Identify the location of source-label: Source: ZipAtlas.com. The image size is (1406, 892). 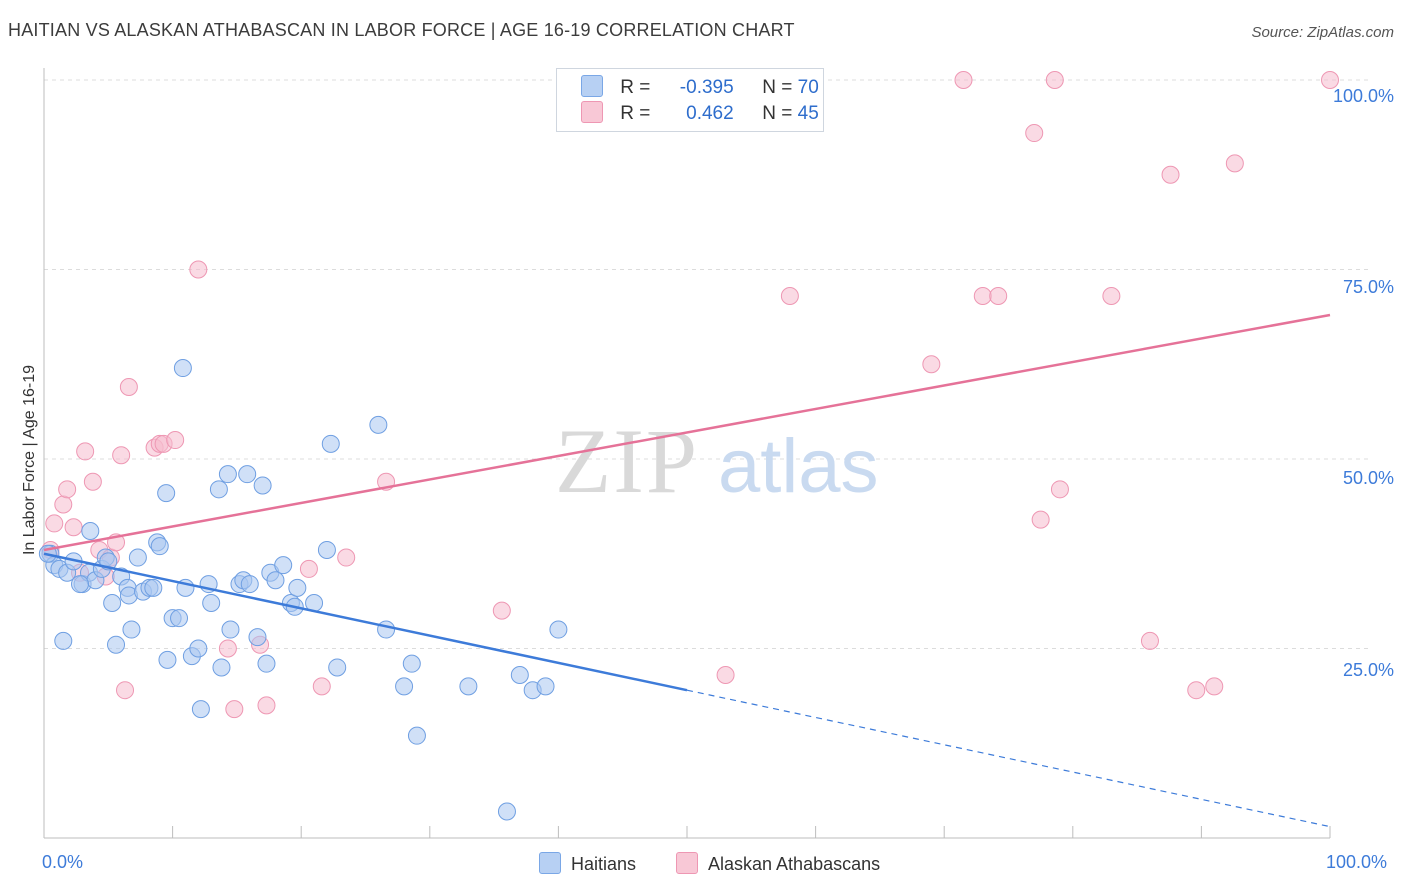
(1322, 32).